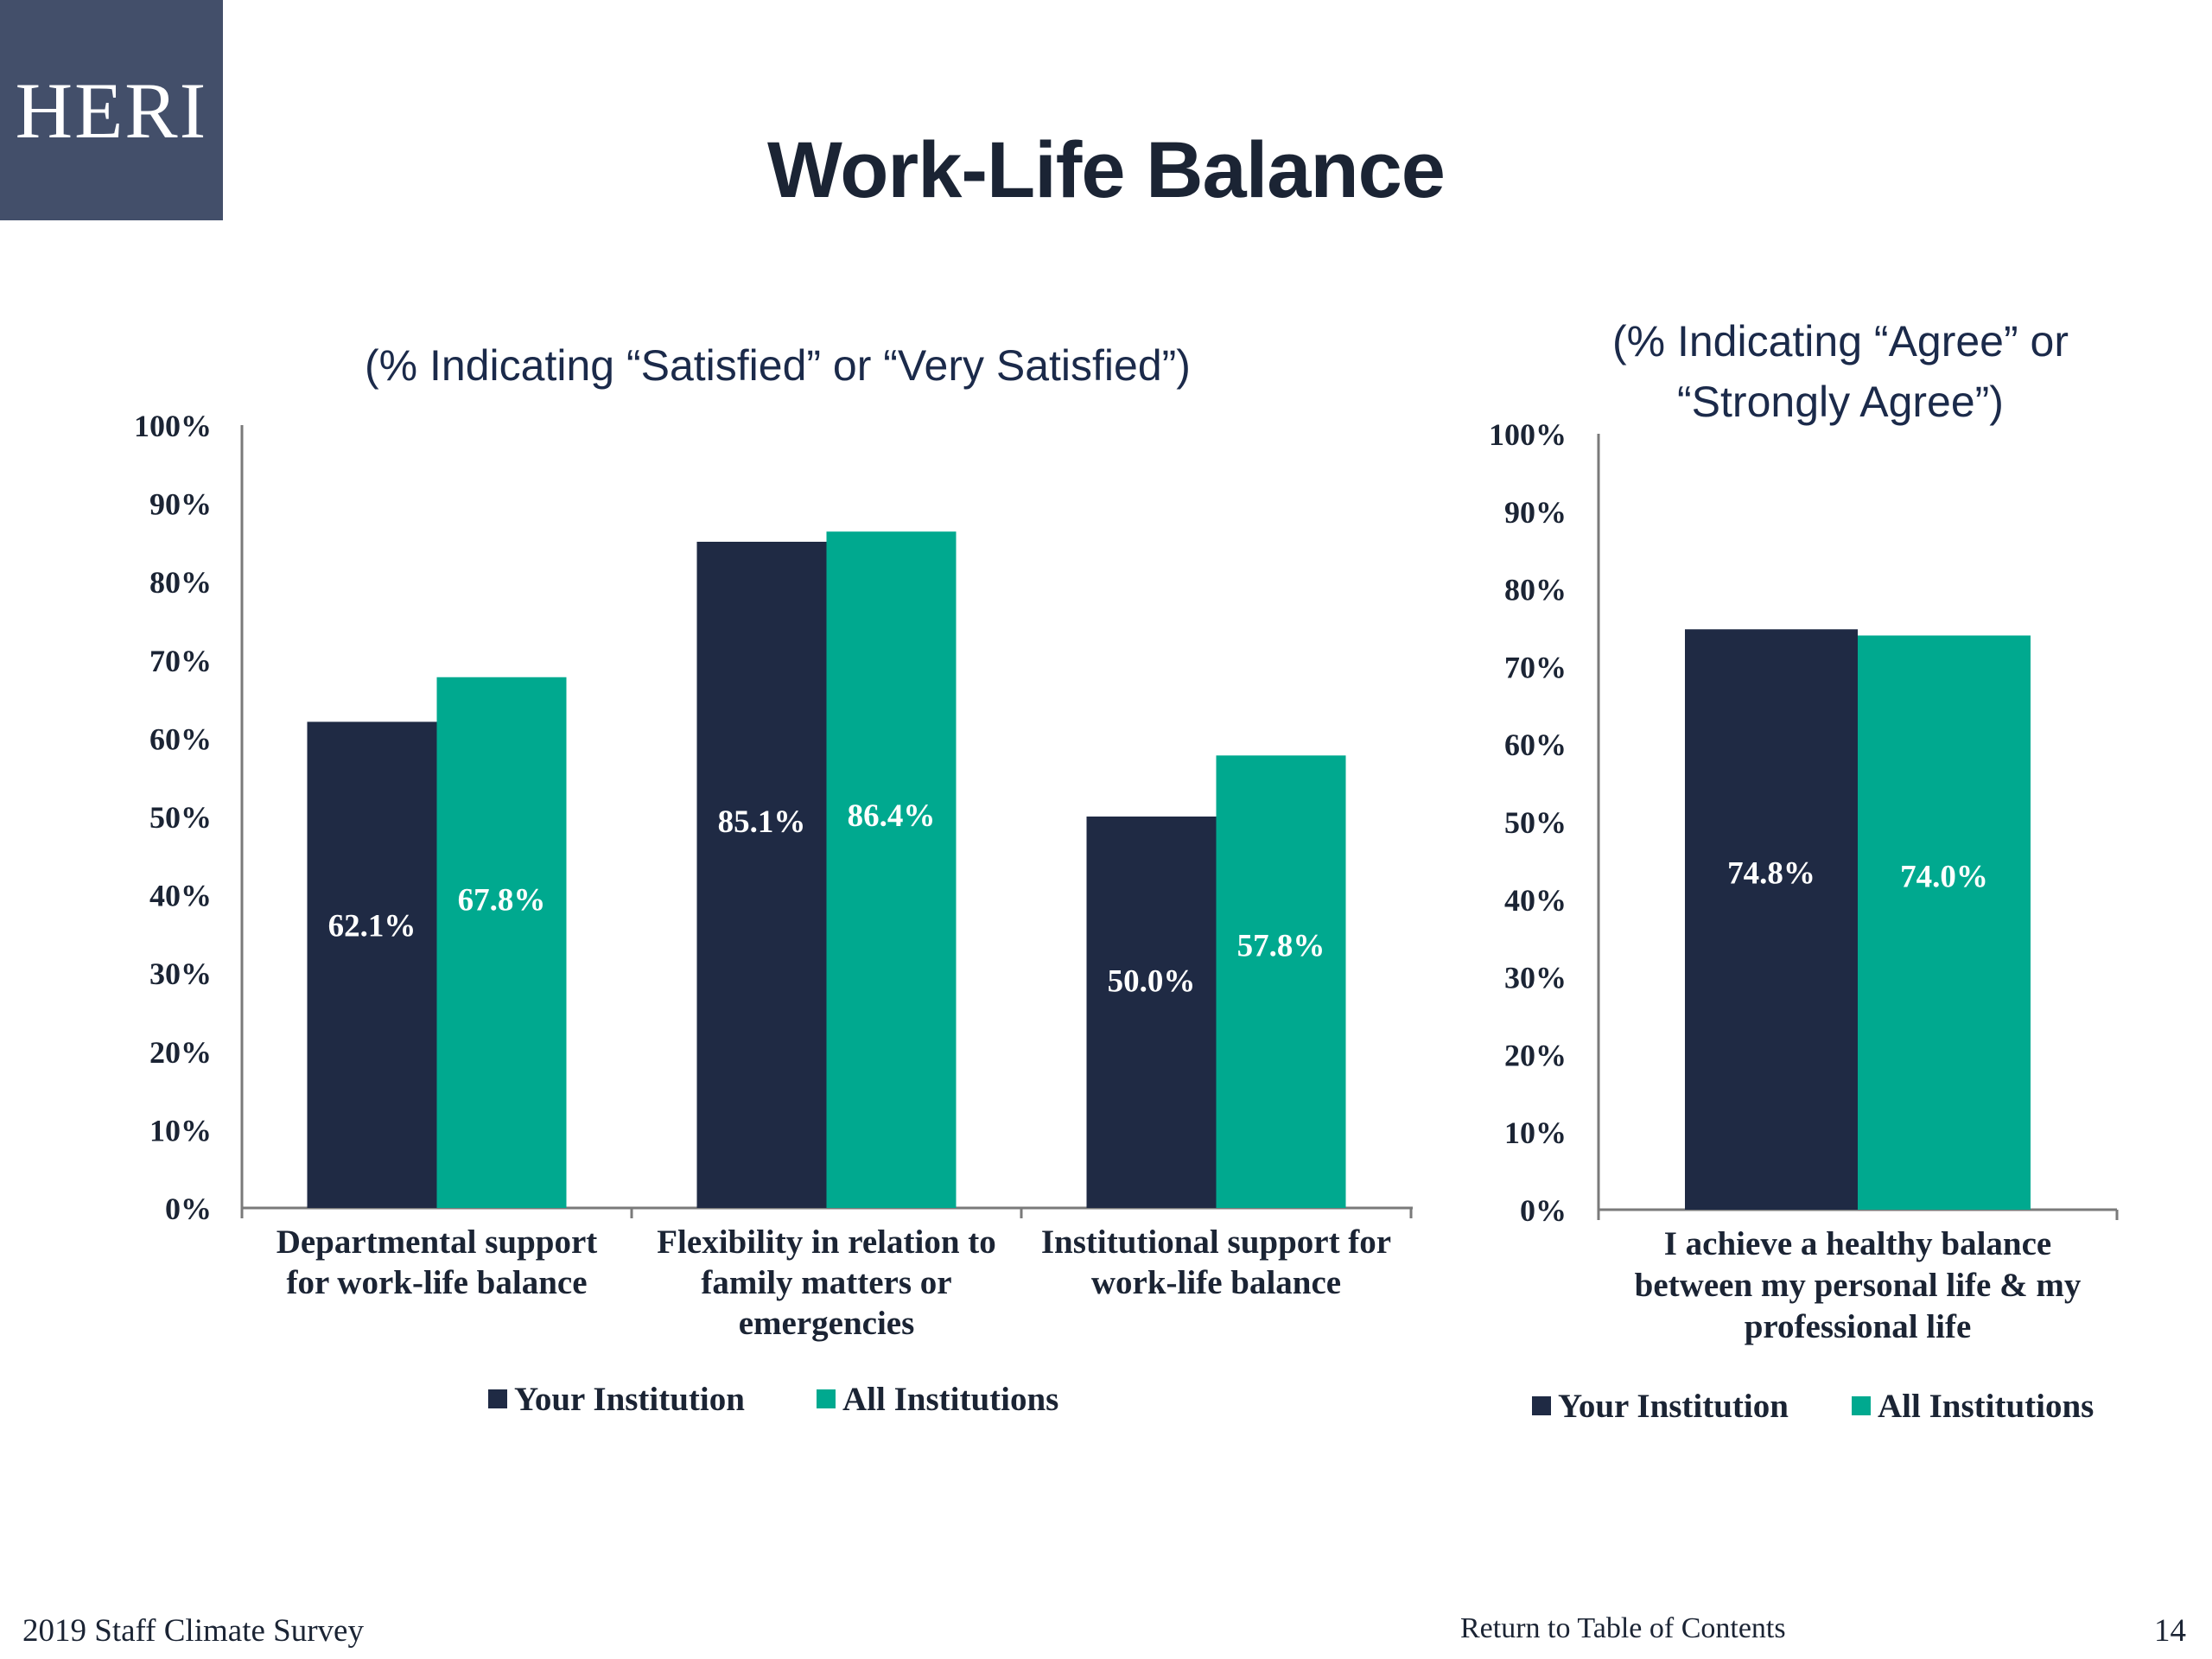 The image size is (2212, 1659). What do you see at coordinates (2170, 1631) in the screenshot?
I see `page-number: 14` at bounding box center [2170, 1631].